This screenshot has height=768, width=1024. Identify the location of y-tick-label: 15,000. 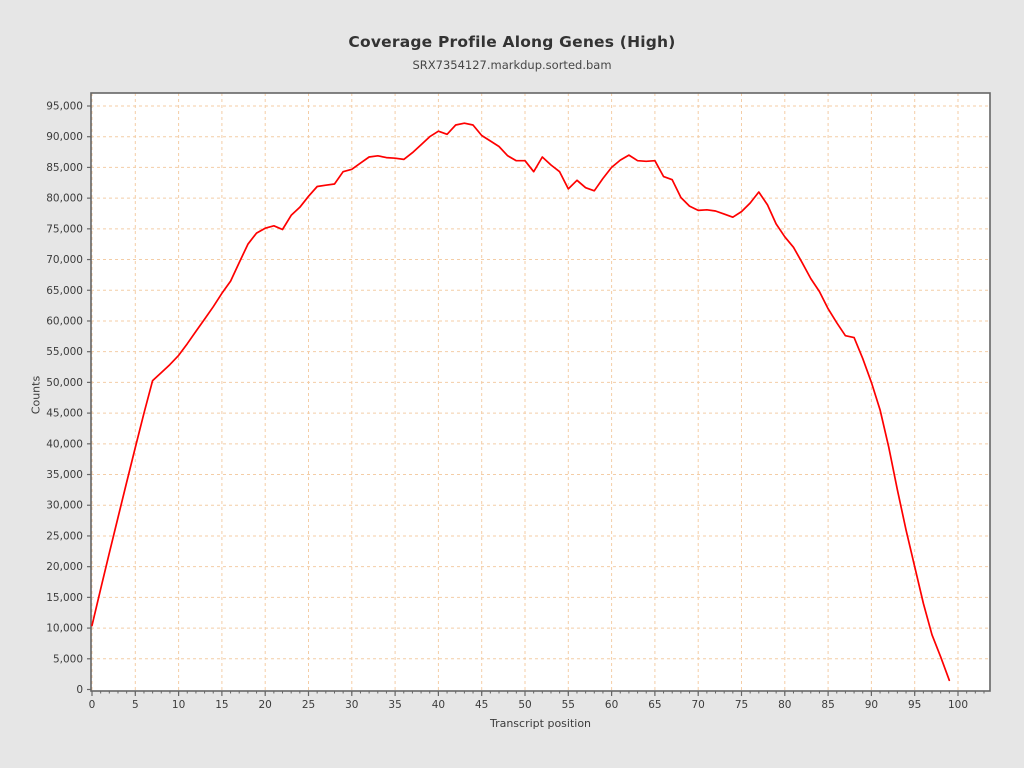
(64, 598).